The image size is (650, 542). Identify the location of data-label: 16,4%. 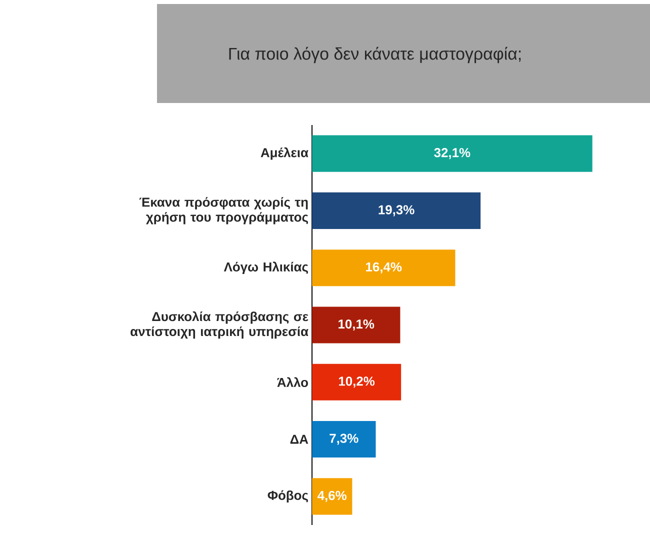
(384, 268).